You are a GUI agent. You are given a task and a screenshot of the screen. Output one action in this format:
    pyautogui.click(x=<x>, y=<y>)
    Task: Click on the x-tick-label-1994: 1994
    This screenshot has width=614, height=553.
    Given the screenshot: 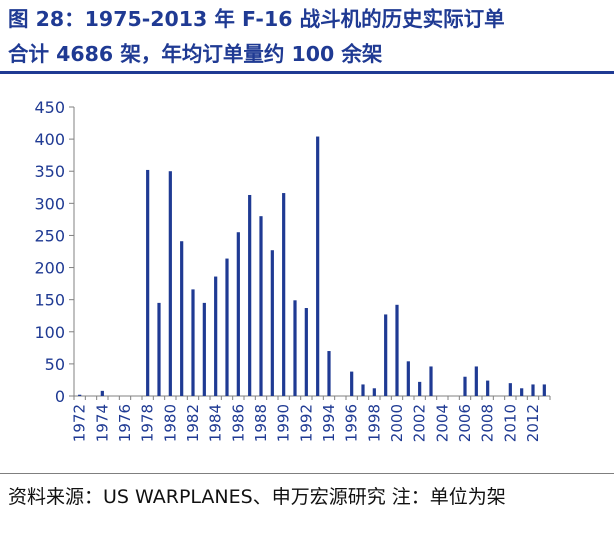 What is the action you would take?
    pyautogui.click(x=329, y=423)
    